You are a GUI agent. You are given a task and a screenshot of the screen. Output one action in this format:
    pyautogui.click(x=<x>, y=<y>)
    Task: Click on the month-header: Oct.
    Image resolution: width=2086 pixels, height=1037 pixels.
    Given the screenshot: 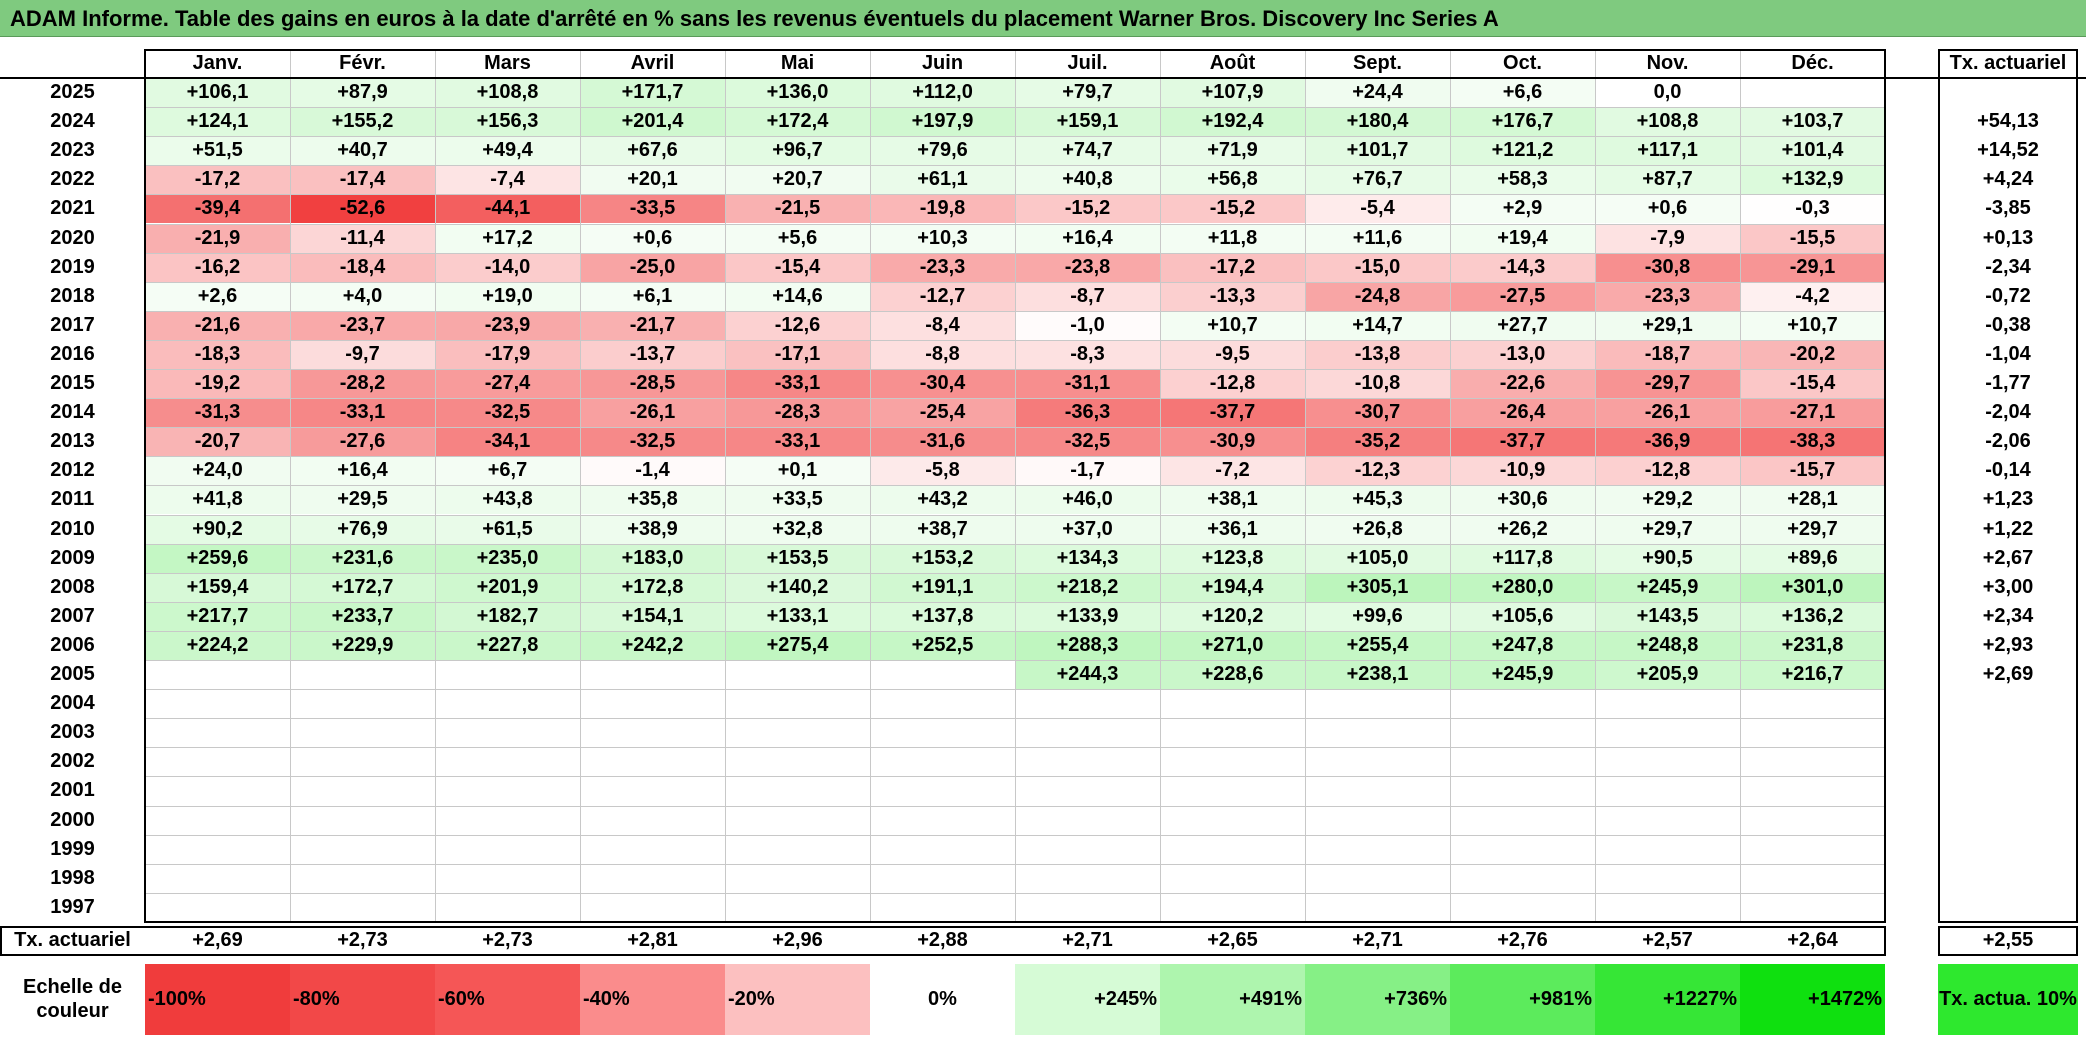 What is the action you would take?
    pyautogui.click(x=1522, y=63)
    